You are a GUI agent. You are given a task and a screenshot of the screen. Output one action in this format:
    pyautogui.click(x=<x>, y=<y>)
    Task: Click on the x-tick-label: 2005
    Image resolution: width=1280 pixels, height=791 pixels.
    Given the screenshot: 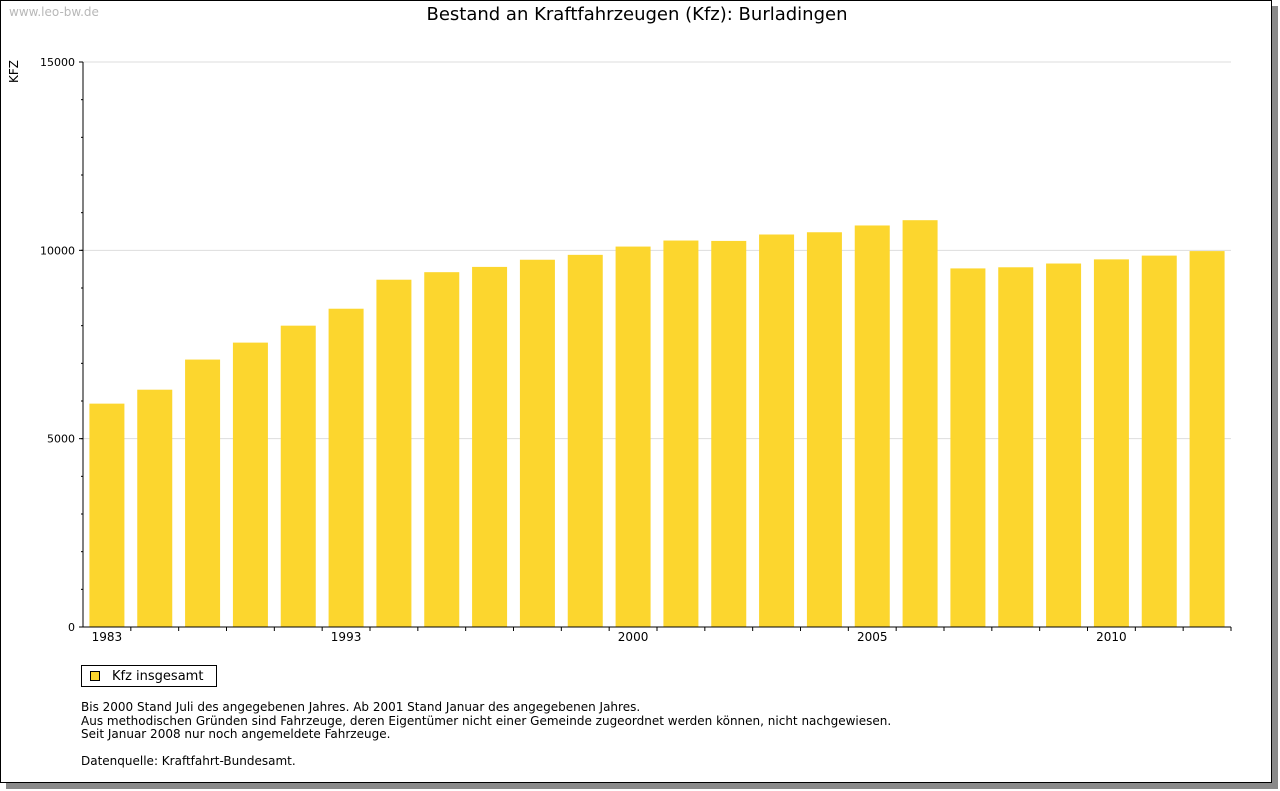 What is the action you would take?
    pyautogui.click(x=872, y=637)
    